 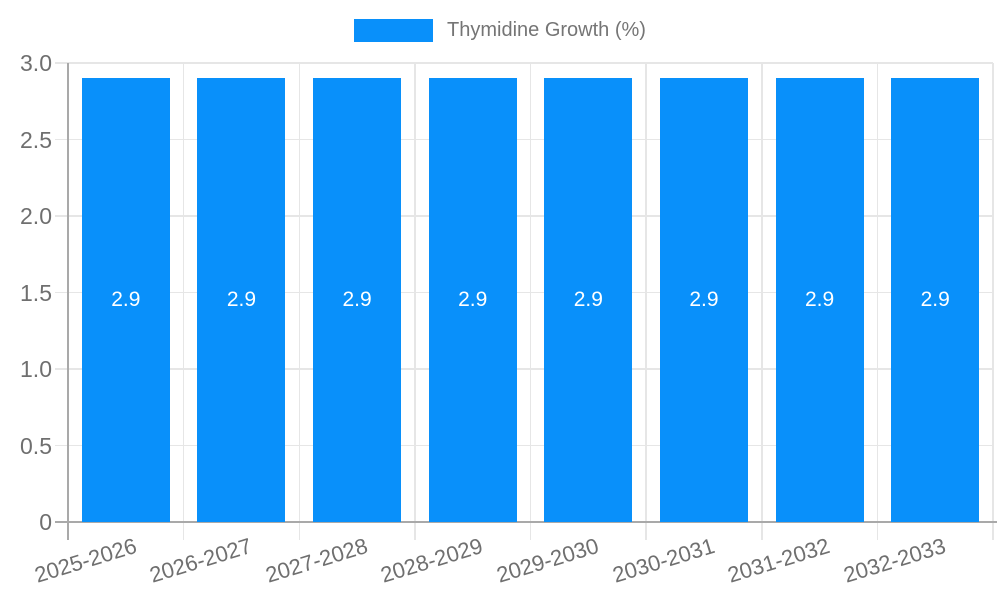 I want to click on y-axis-tick-label: 0, so click(x=45, y=522).